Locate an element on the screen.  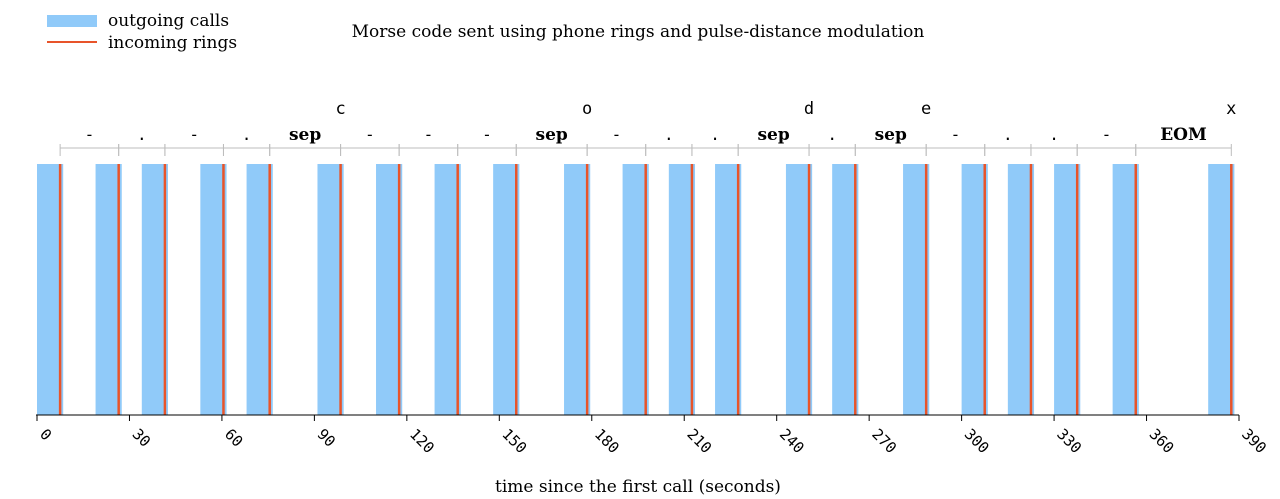
x-tick-label-0: 0 is located at coordinates (45, 434).